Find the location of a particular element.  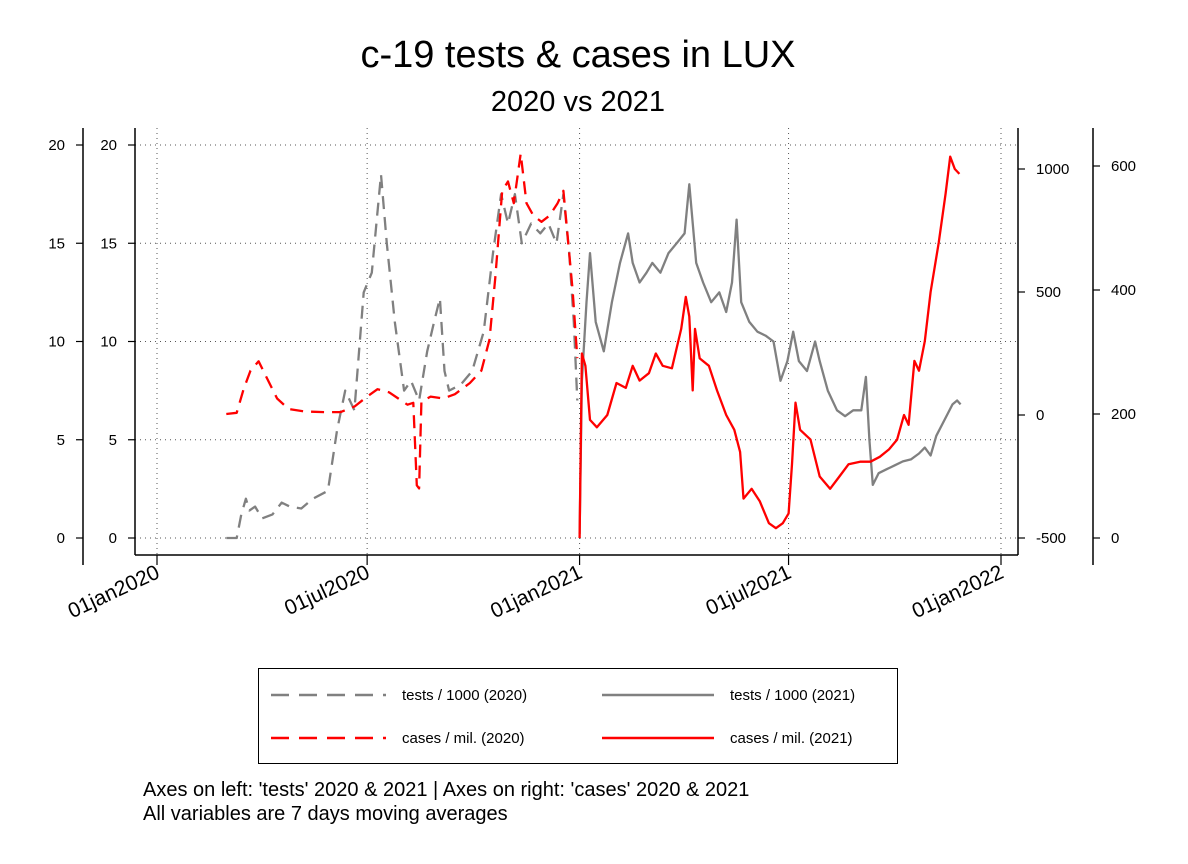

y-tick-label: 200 is located at coordinates (1123, 414).